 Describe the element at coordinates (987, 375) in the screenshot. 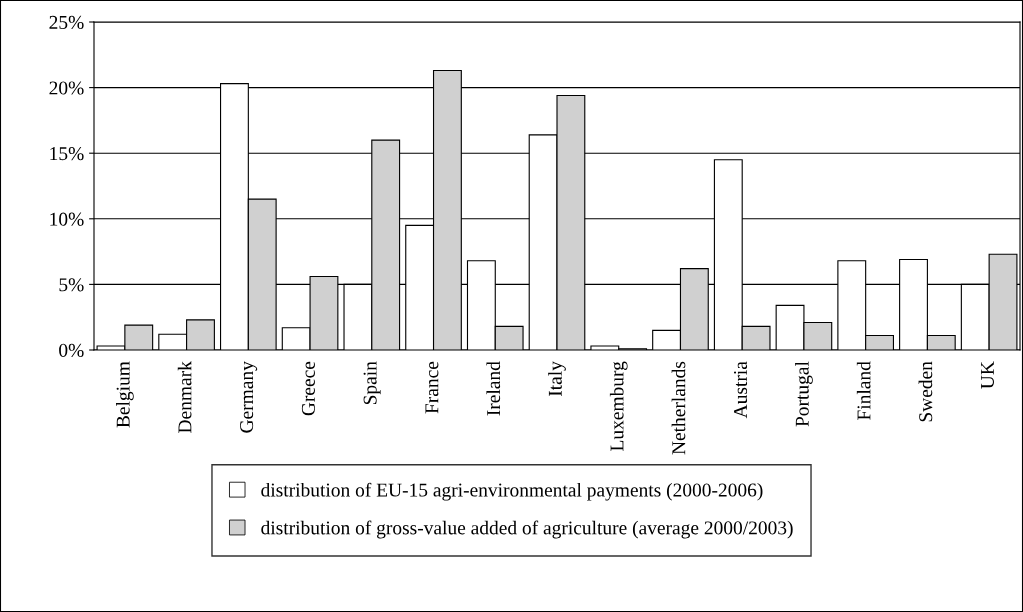

I see `x-tick-label: UK` at that location.